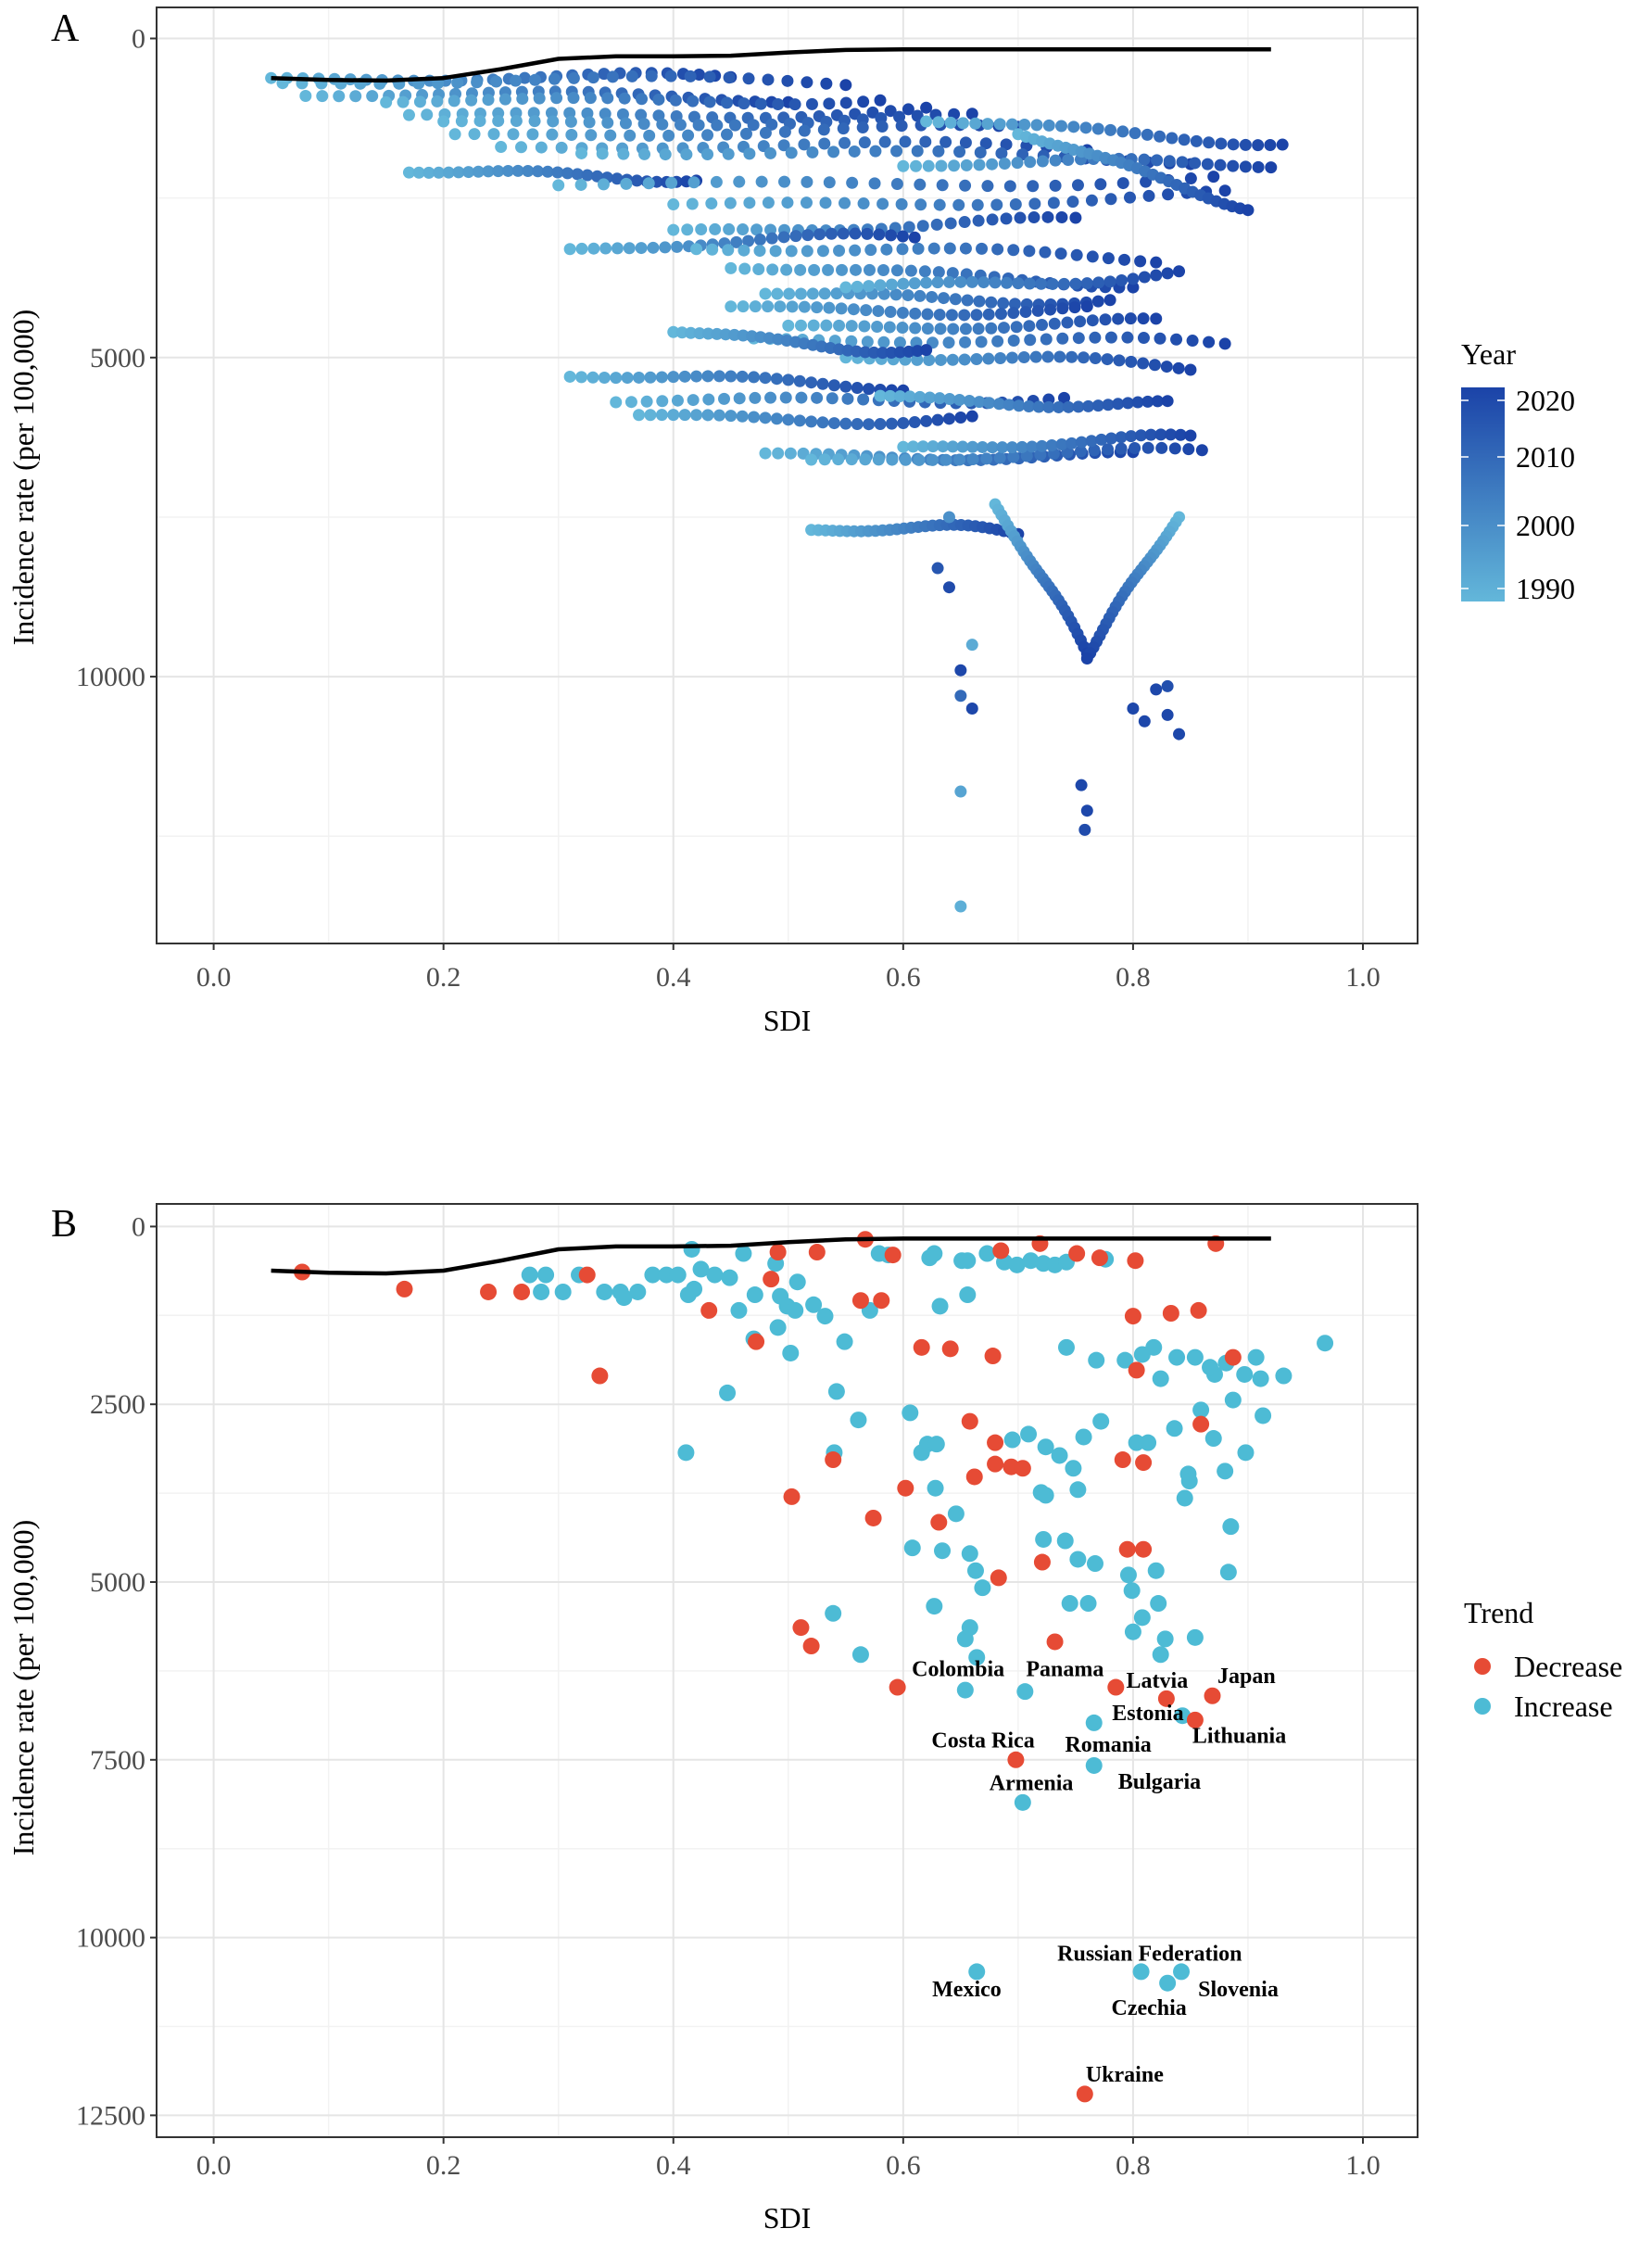 The height and width of the screenshot is (2241, 1652). Describe the element at coordinates (845, 203) in the screenshot. I see `point-year-1999` at that location.